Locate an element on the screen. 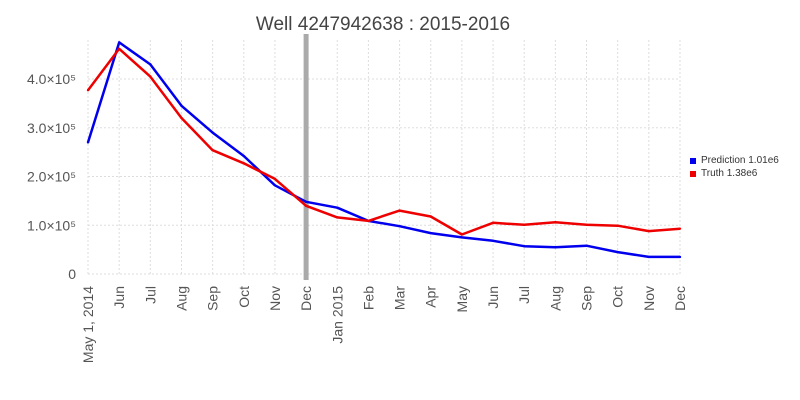  chart-legend: Prediction 1.01e6 Truth 1.38e6 is located at coordinates (734, 167).